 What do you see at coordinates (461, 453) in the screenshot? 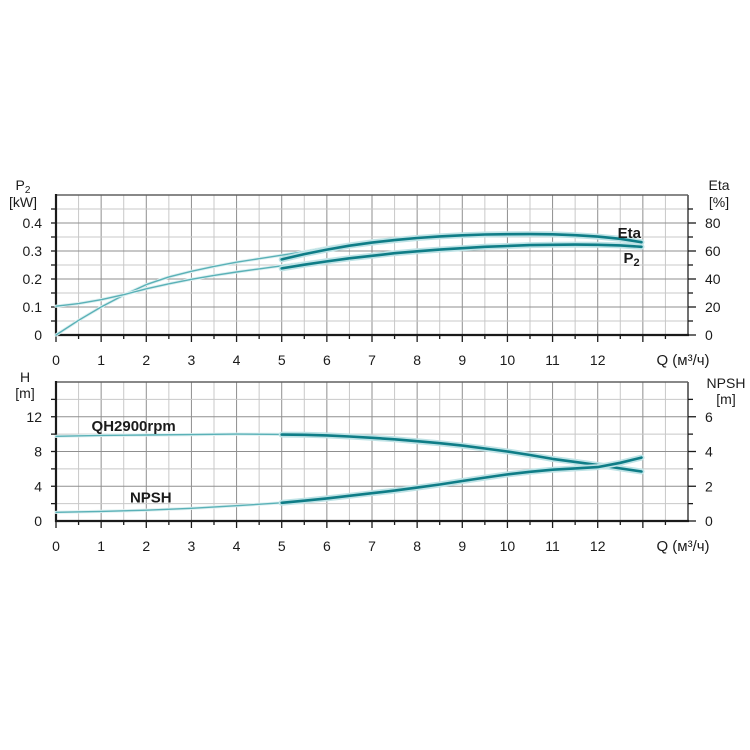
I see `curve-qh2900rpm` at bounding box center [461, 453].